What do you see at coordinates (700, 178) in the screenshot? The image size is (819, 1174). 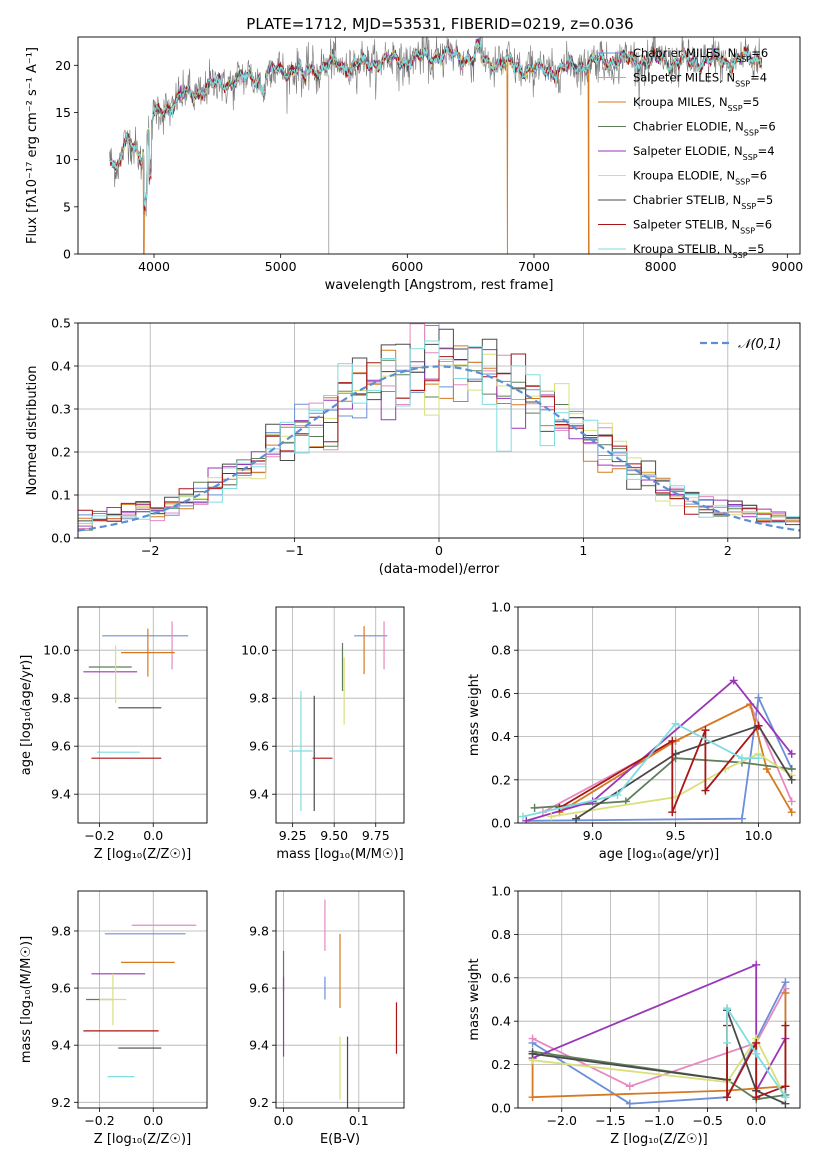 I see `legend-entry: Kroupa ELODIE, NSSP=6` at bounding box center [700, 178].